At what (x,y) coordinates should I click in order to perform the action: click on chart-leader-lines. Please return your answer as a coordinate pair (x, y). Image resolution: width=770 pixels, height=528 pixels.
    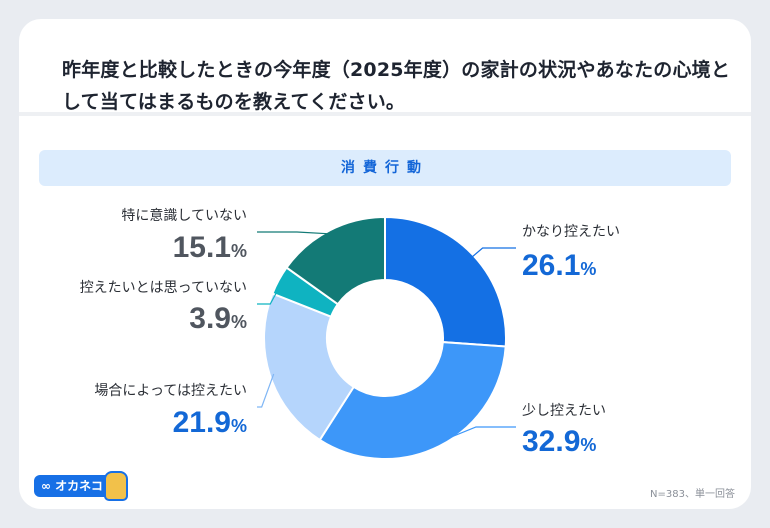
    Looking at the image, I should click on (386, 337).